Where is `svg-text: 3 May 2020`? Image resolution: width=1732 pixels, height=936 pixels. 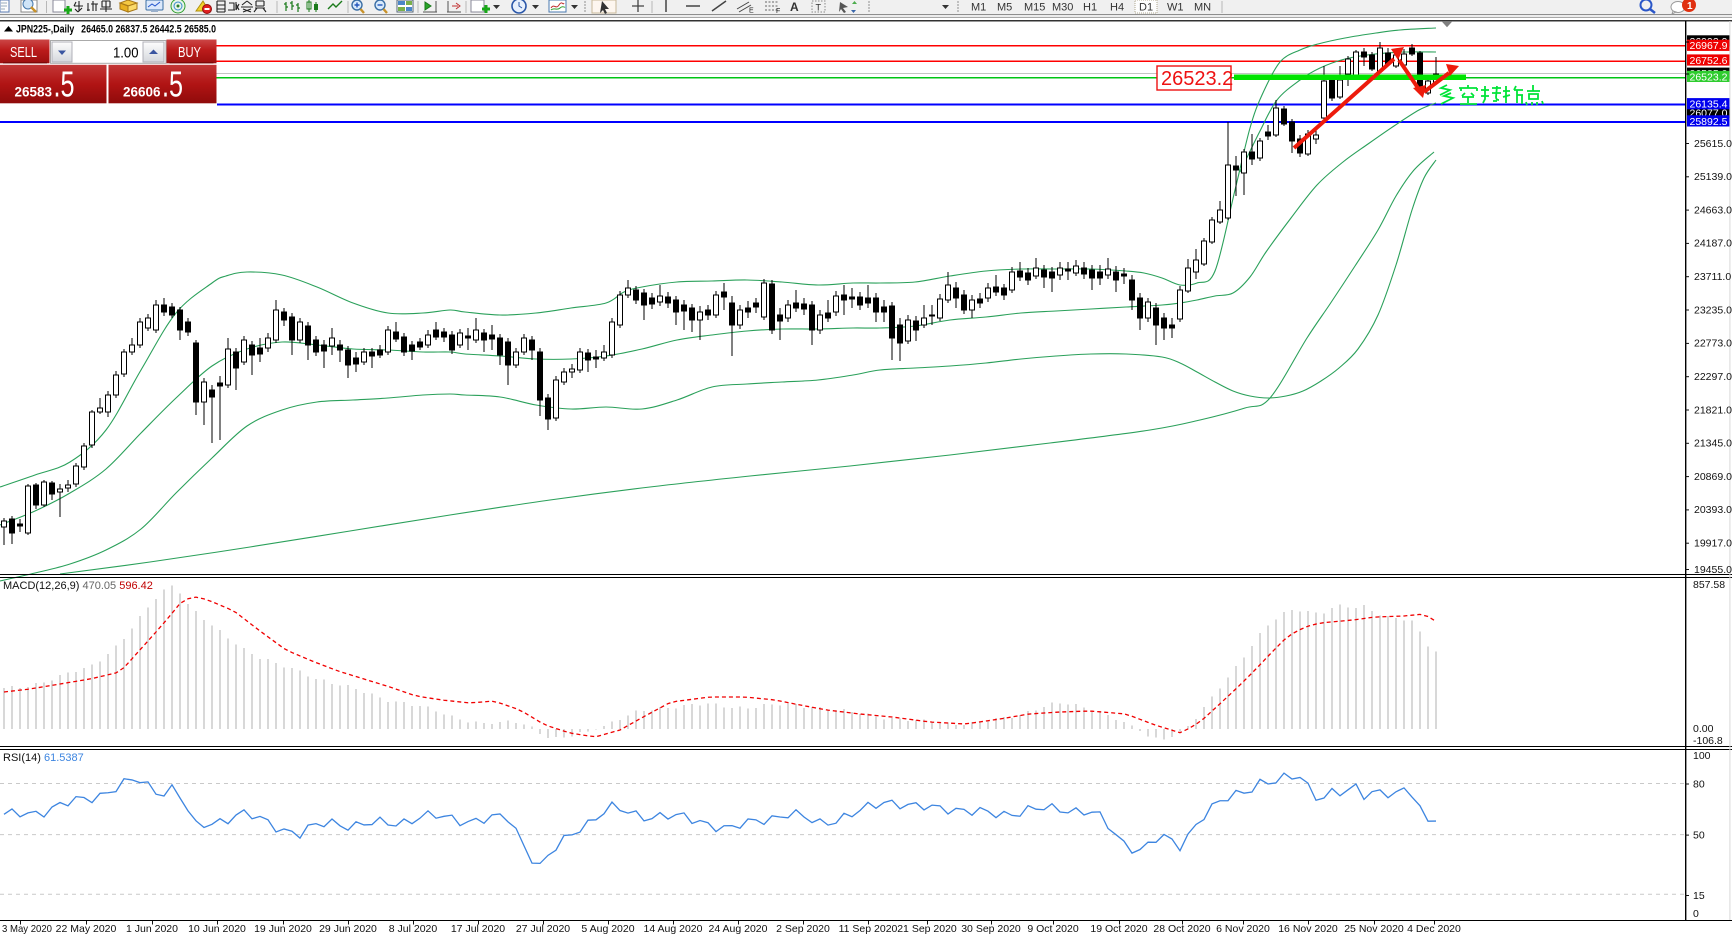
svg-text: 3 May 2020 is located at coordinates (27, 929).